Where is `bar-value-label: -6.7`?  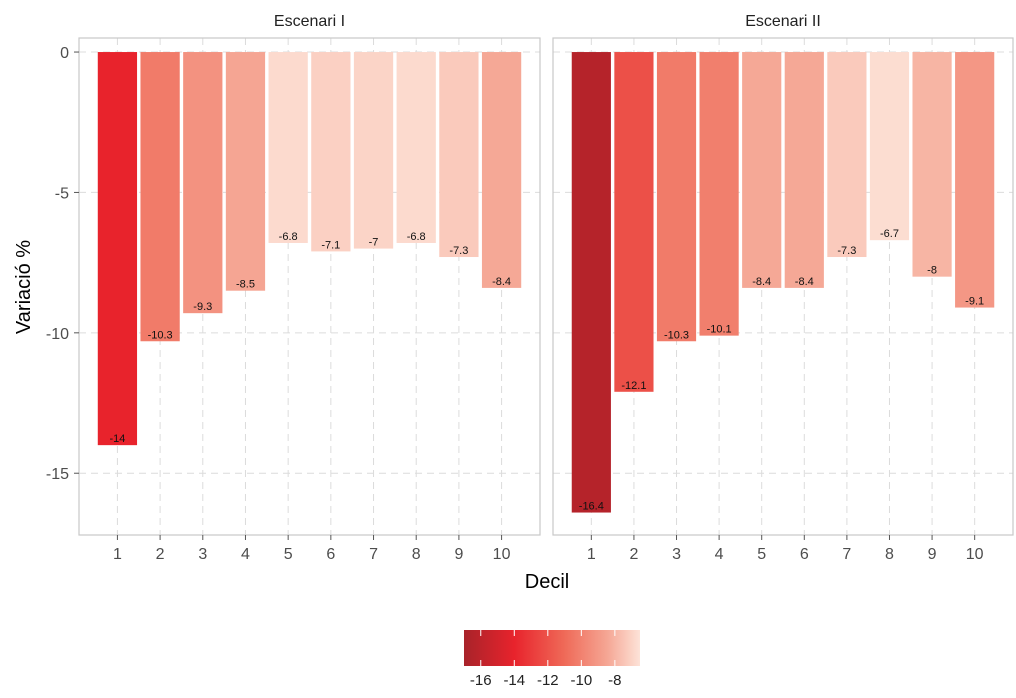 bar-value-label: -6.7 is located at coordinates (889, 234).